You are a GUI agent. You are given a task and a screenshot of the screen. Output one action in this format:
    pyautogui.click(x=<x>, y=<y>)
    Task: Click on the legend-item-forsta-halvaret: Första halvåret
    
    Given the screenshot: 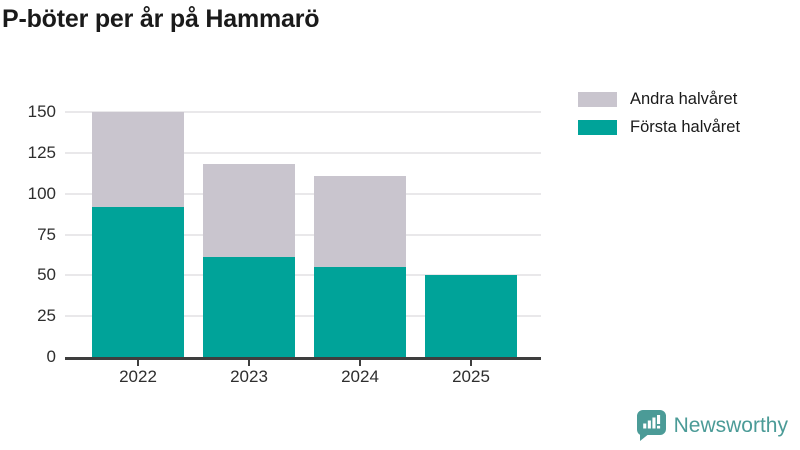 What is the action you would take?
    pyautogui.click(x=659, y=127)
    